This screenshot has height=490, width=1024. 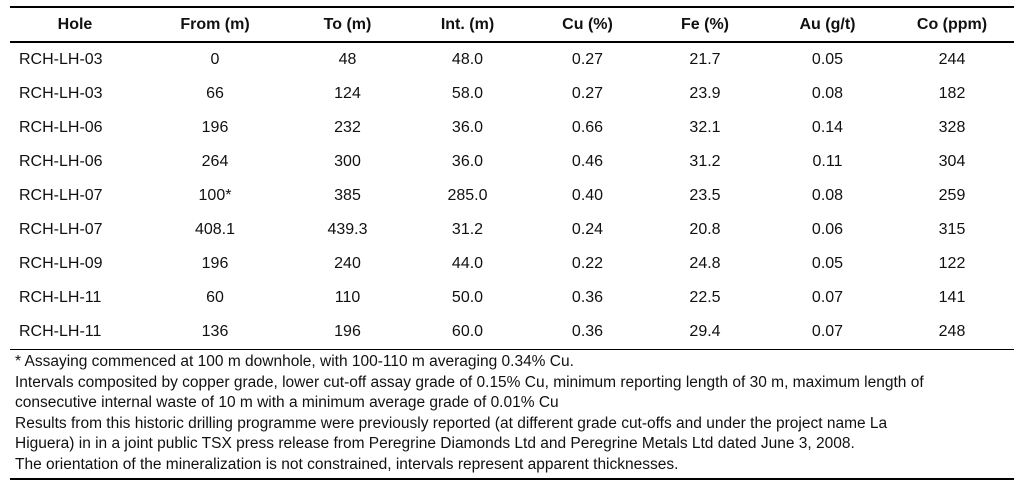 What do you see at coordinates (952, 93) in the screenshot?
I see `cell-co: 182` at bounding box center [952, 93].